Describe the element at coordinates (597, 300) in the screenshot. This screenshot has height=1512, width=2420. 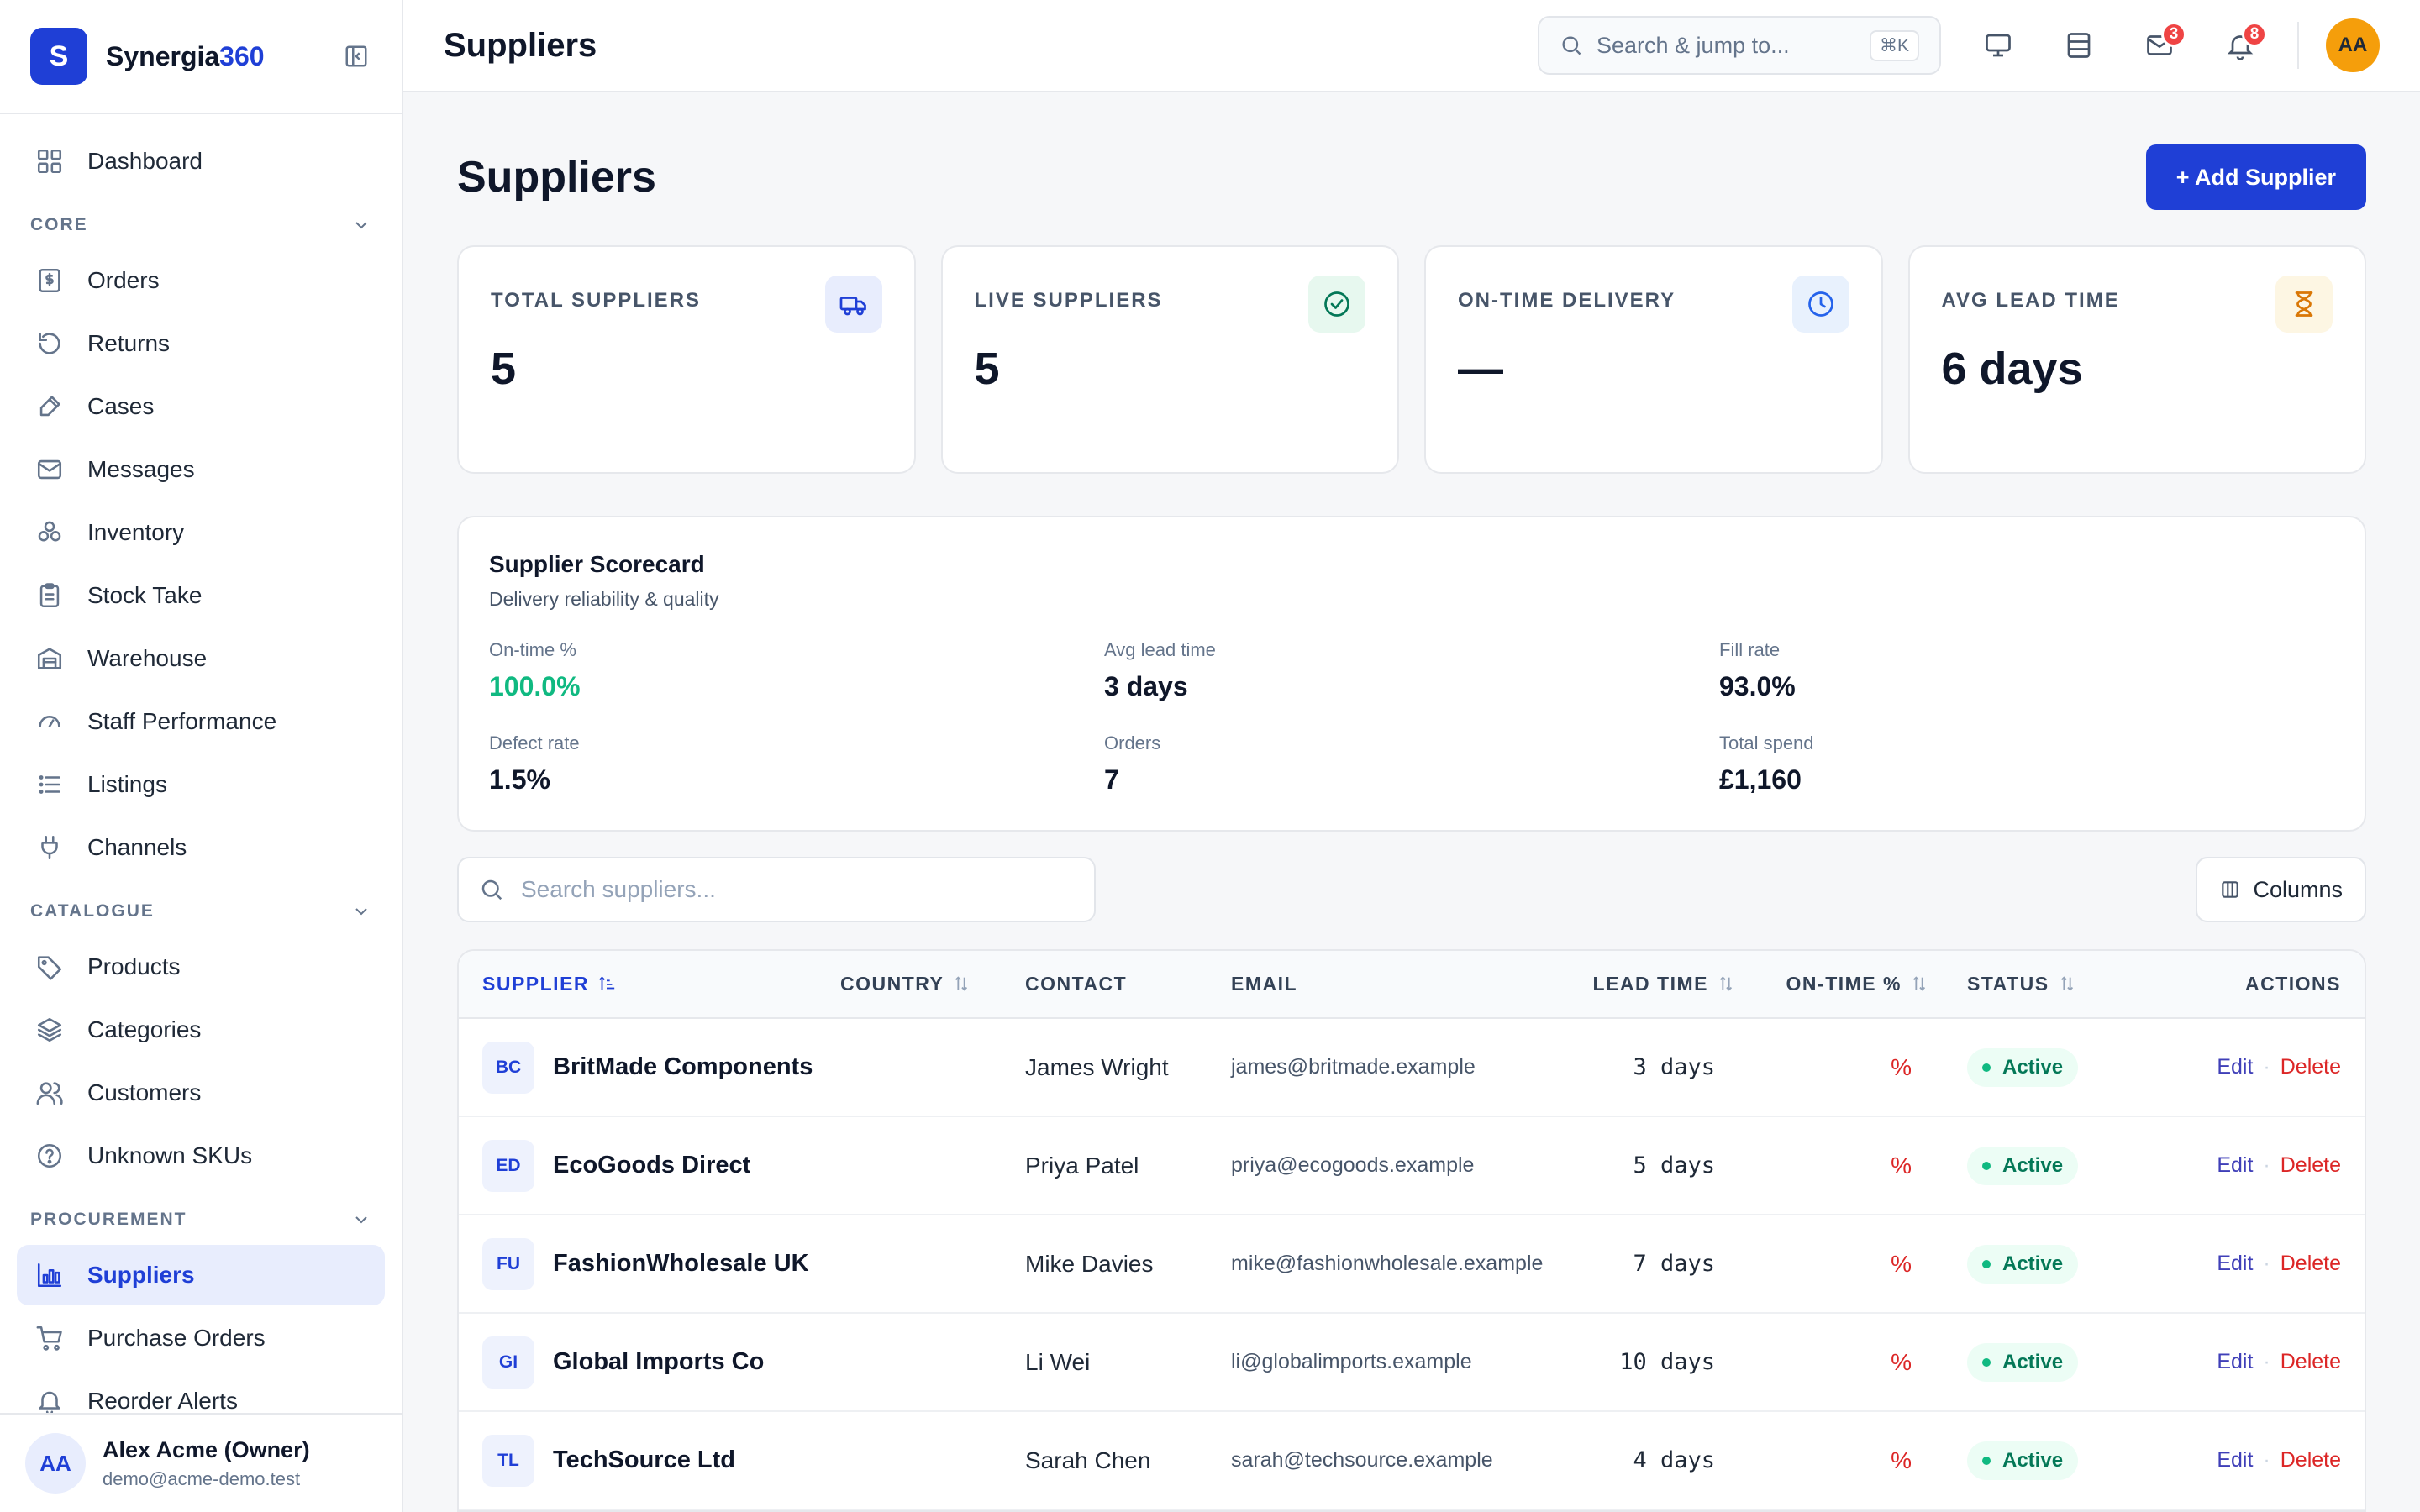
I see `stat-label: TOTAL SUPPLIERS` at that location.